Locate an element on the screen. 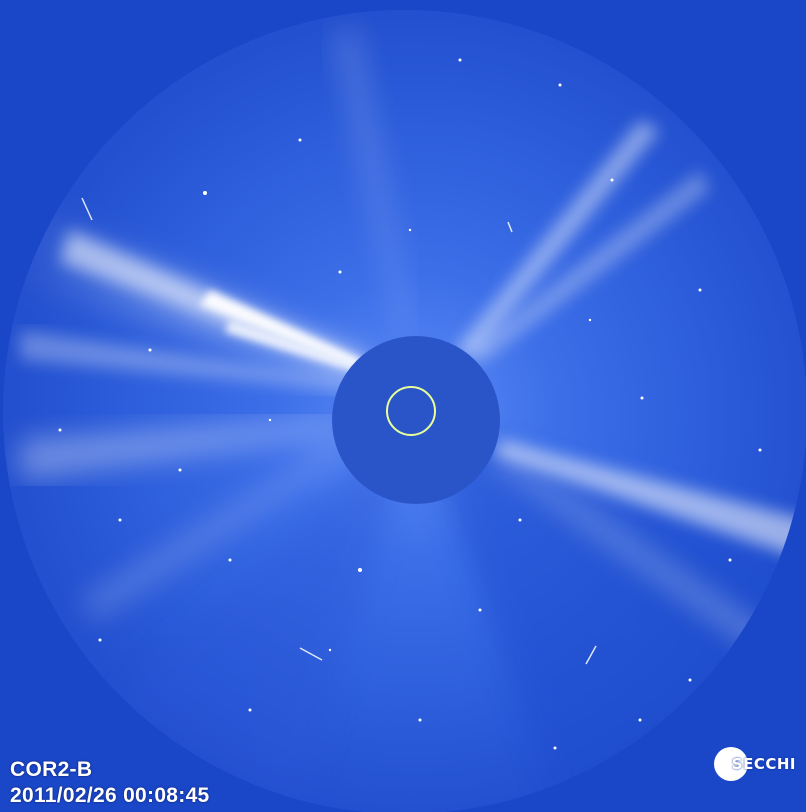 This screenshot has height=812, width=806. timestamp-label: 2011/02/26 00:08:45 is located at coordinates (110, 795).